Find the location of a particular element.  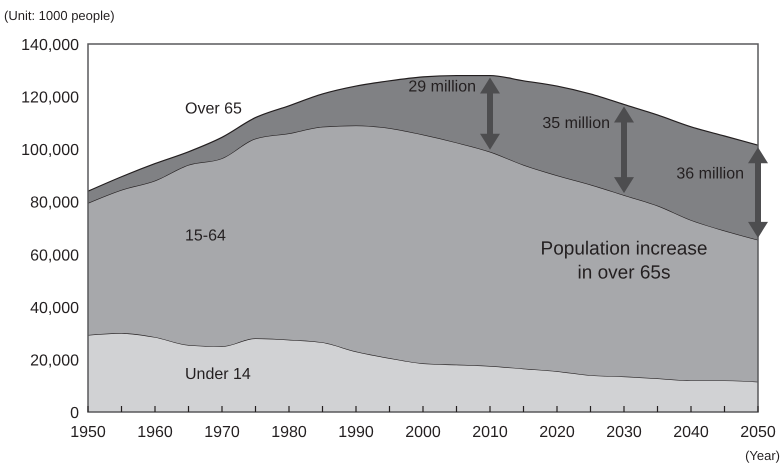

y-tick-label: 140,000 is located at coordinates (50, 45).